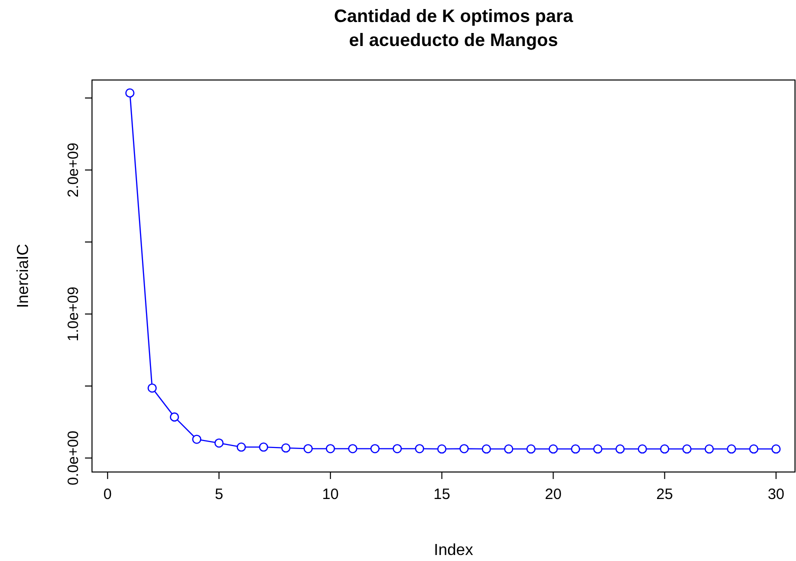 The image size is (796, 561). I want to click on x-tick-label: 20, so click(553, 494).